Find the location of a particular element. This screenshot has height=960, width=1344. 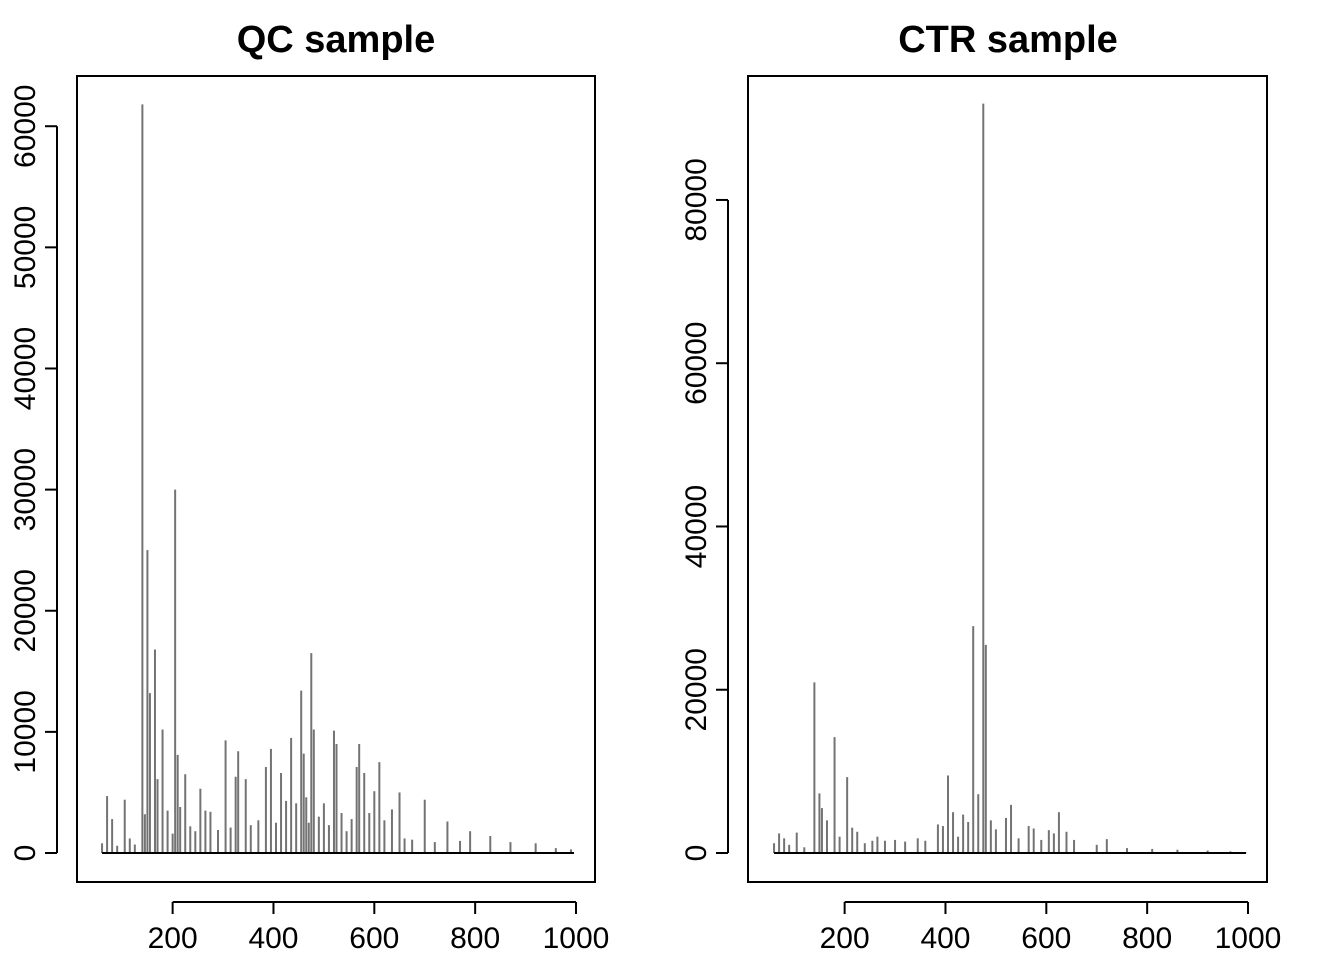

y-tick-label: 80000 is located at coordinates (696, 199).